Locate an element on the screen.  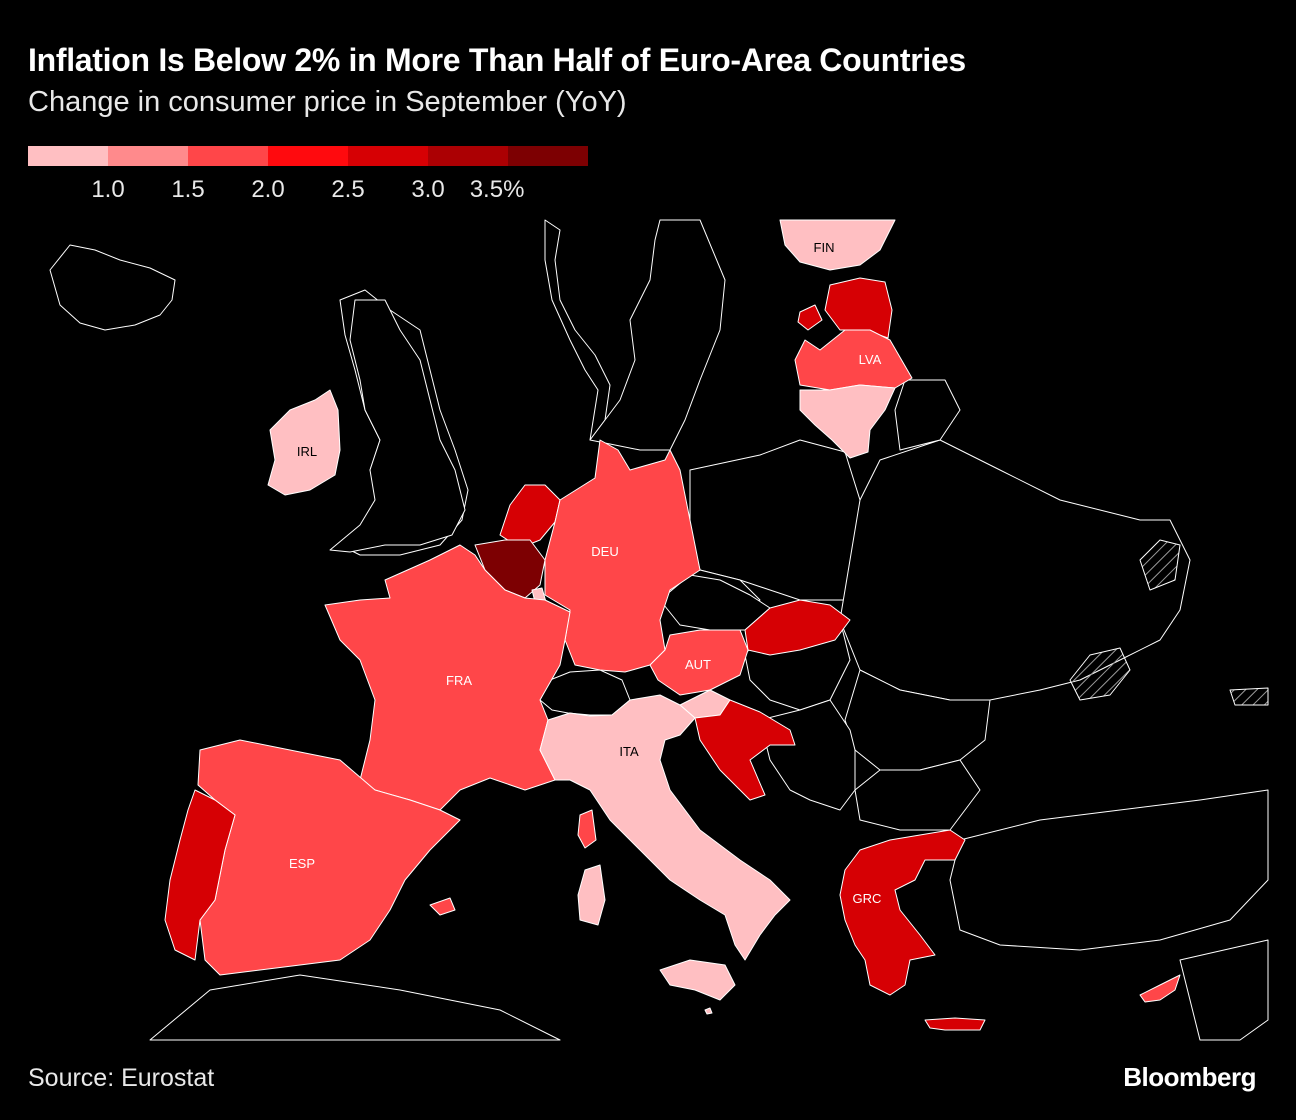
country-estonia is located at coordinates (858, 308).